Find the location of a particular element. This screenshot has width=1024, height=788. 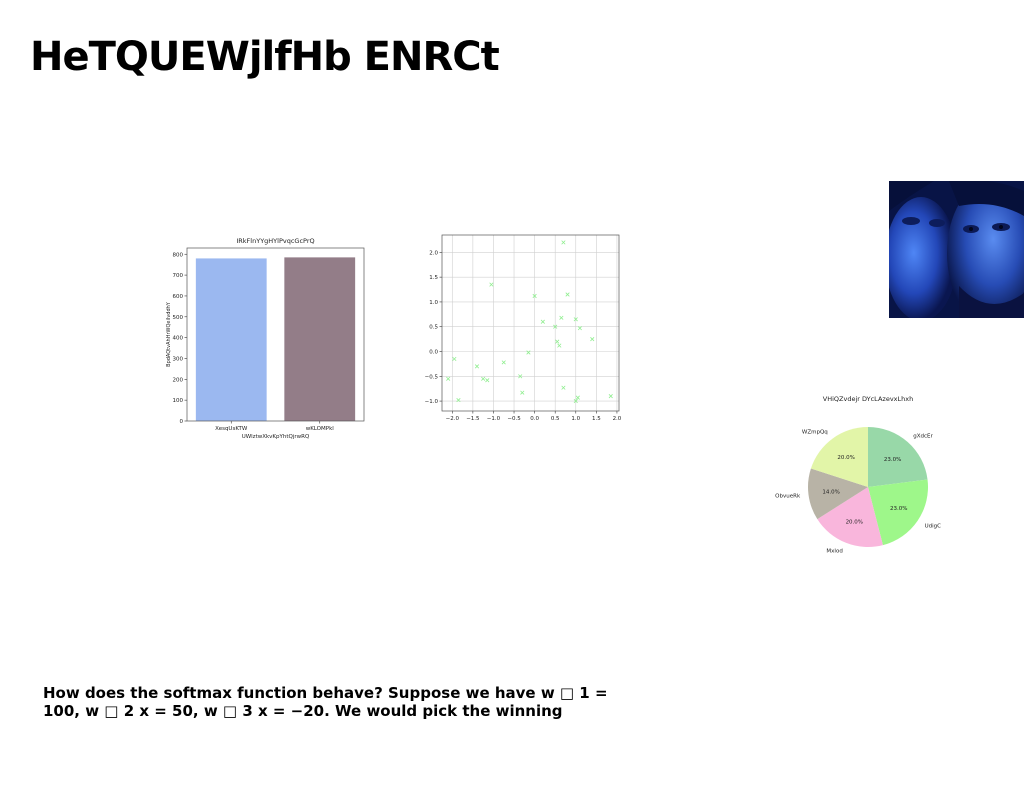

pie-slice-UdigC is located at coordinates (898, 512).